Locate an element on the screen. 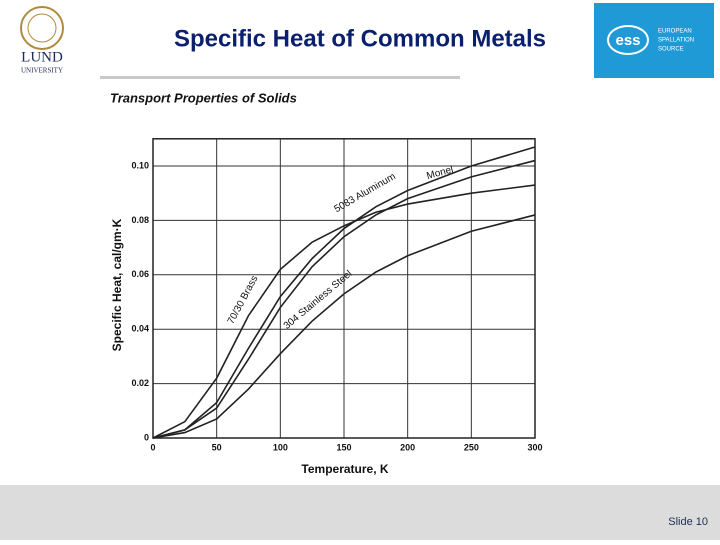 This screenshot has width=720, height=545. lund-subname: UNIVERSITY is located at coordinates (42, 71).